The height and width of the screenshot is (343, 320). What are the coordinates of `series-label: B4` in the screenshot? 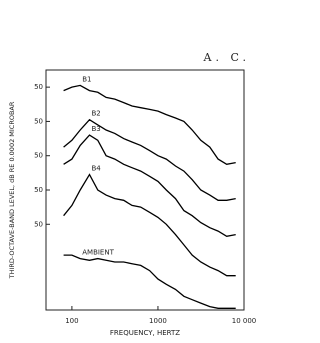 It's located at (96, 169).